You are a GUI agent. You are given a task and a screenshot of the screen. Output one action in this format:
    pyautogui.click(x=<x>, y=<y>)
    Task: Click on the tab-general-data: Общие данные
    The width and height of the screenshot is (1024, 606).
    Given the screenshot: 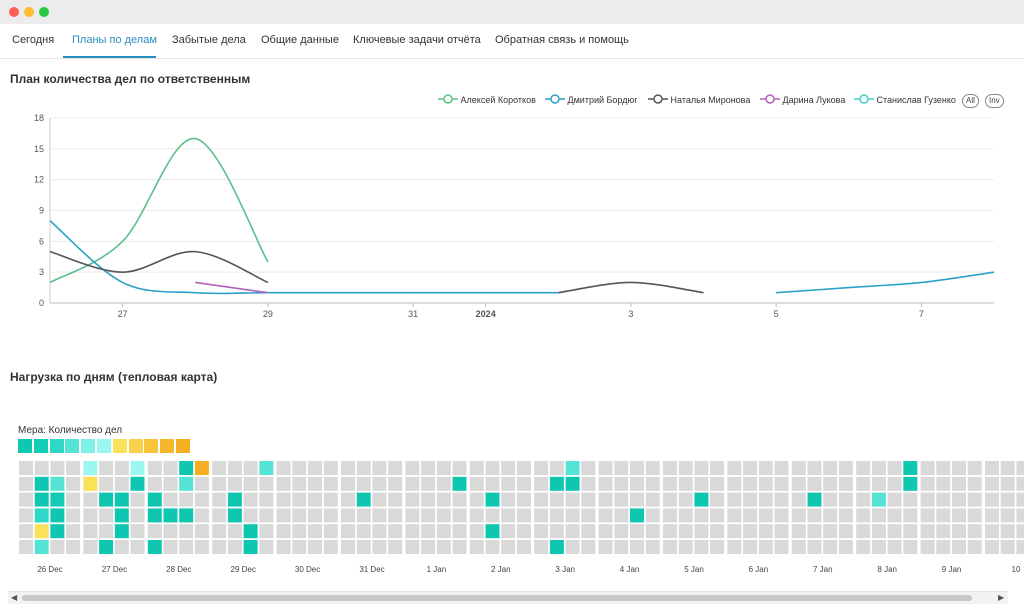 What is the action you would take?
    pyautogui.click(x=300, y=40)
    